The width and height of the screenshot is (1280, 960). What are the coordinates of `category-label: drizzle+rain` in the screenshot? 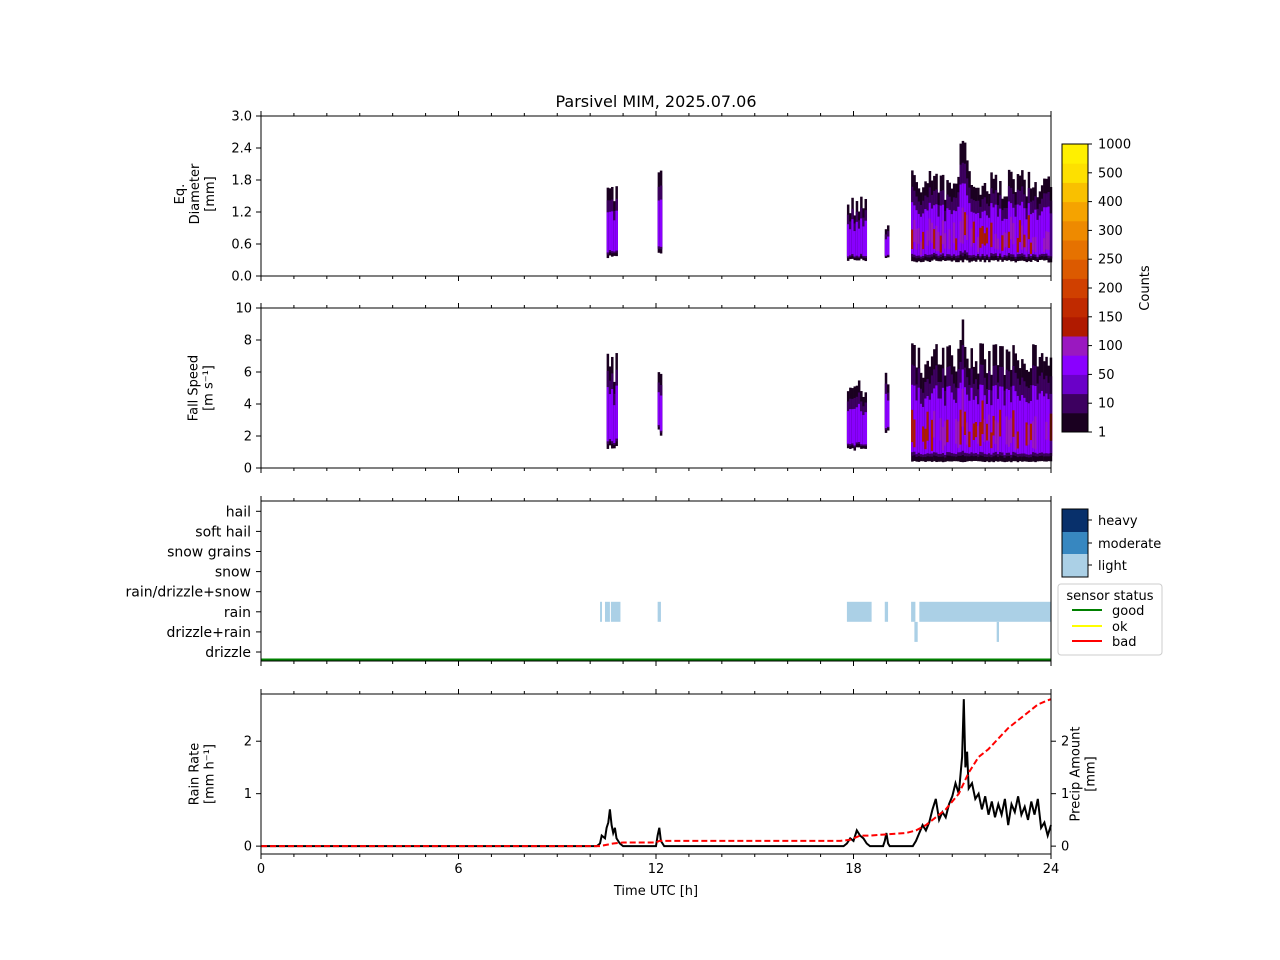 It's located at (208, 633).